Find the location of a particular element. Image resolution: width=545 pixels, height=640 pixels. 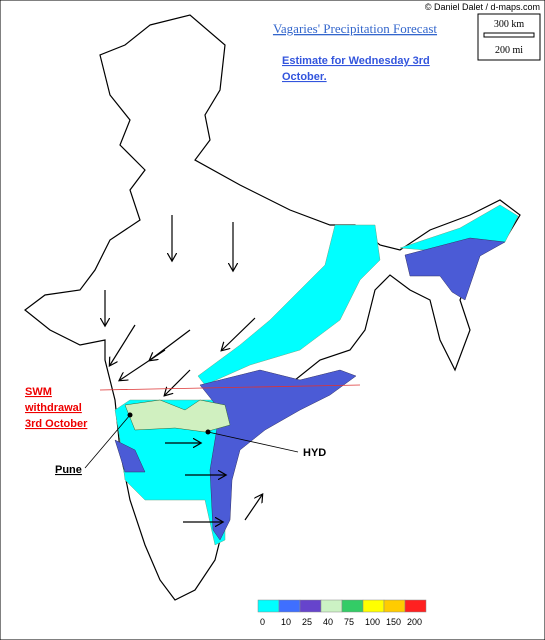

legend-label: 100 is located at coordinates (372, 622).